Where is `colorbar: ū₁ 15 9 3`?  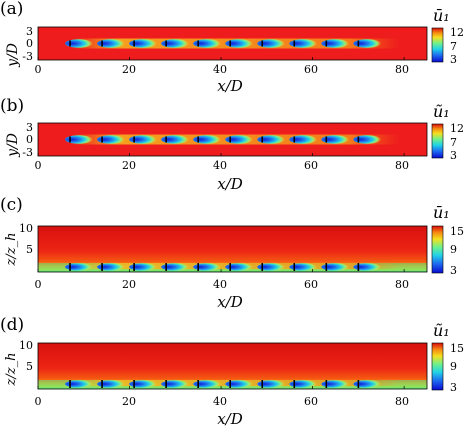
colorbar: ū₁ 15 9 3 is located at coordinates (447, 240).